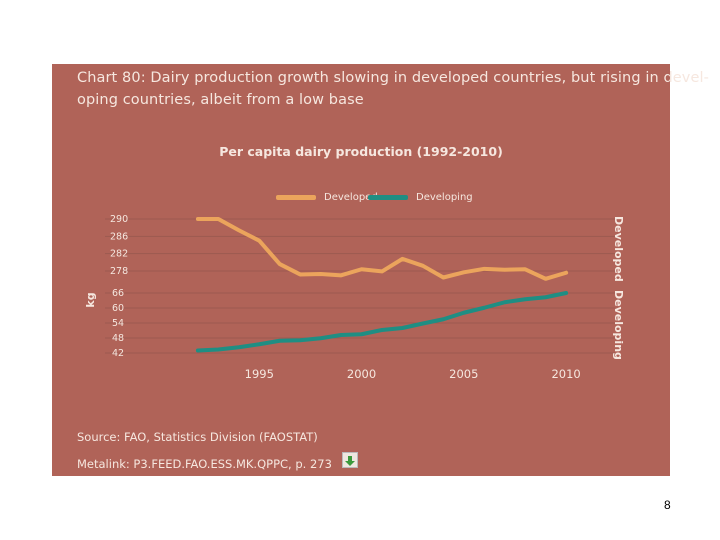 The height and width of the screenshot is (540, 720). I want to click on point-developing-1998, so click(320, 338).